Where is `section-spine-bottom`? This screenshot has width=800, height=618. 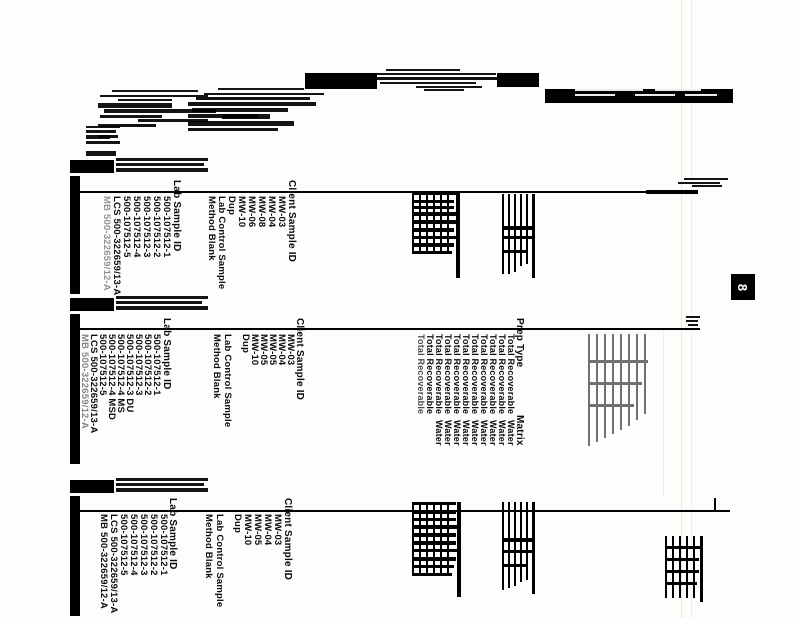 section-spine-bottom is located at coordinates (75, 556).